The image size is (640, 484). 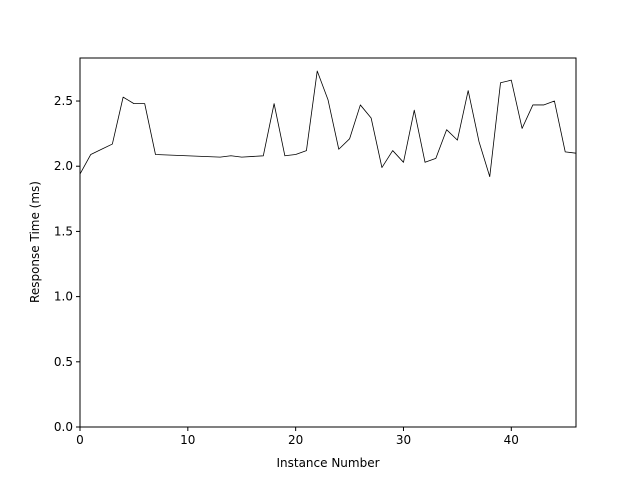 I want to click on y-tick-label: 1.0, so click(x=63, y=297).